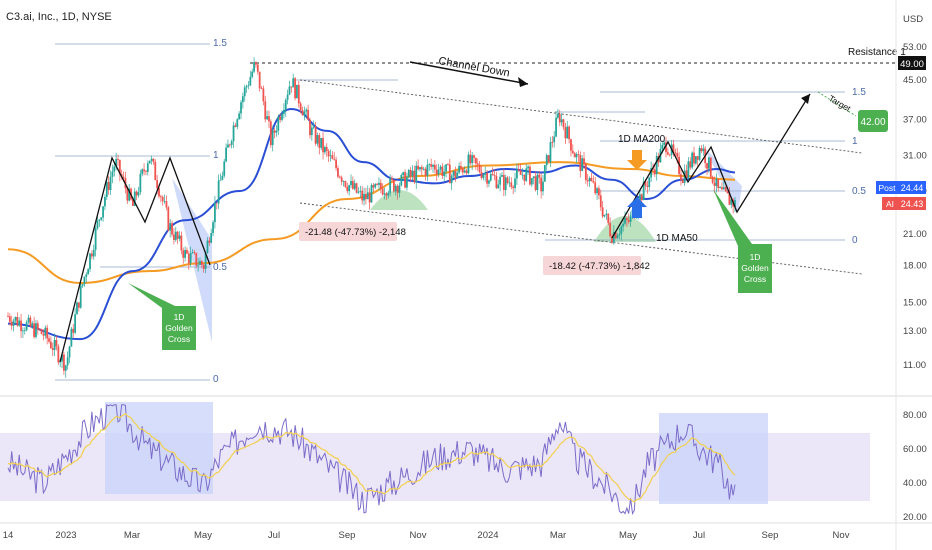 This screenshot has width=932, height=550. I want to click on time-tick-label: 2024, so click(487, 535).